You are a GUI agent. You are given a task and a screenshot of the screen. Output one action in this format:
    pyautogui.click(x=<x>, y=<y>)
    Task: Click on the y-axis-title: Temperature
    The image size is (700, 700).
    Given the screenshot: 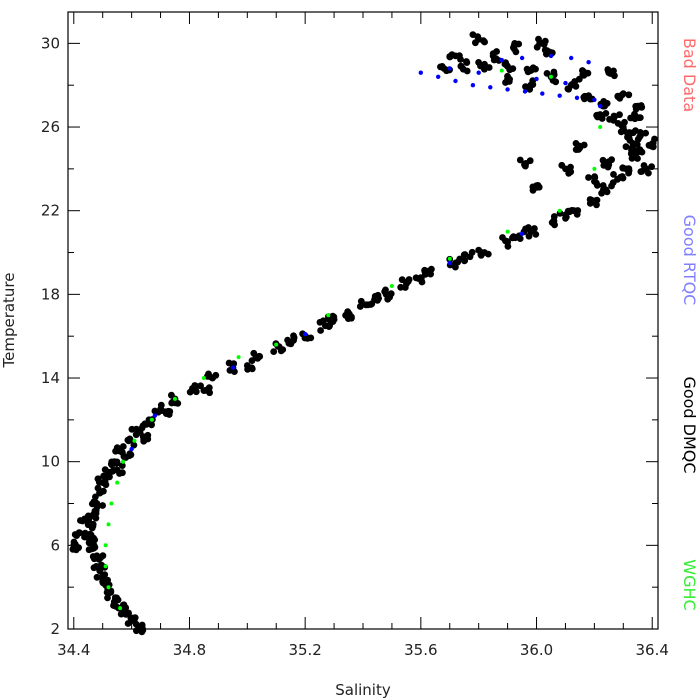 What is the action you would take?
    pyautogui.click(x=9, y=320)
    